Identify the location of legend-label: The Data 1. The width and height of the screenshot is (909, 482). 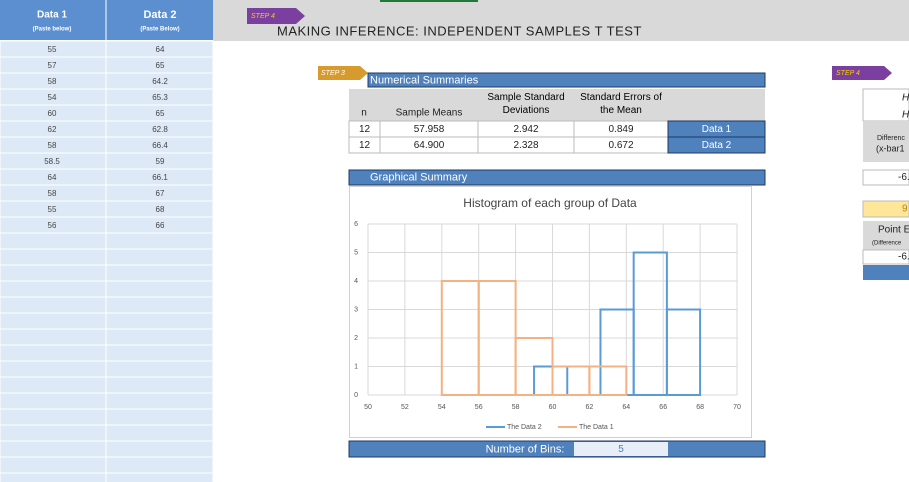
(596, 427).